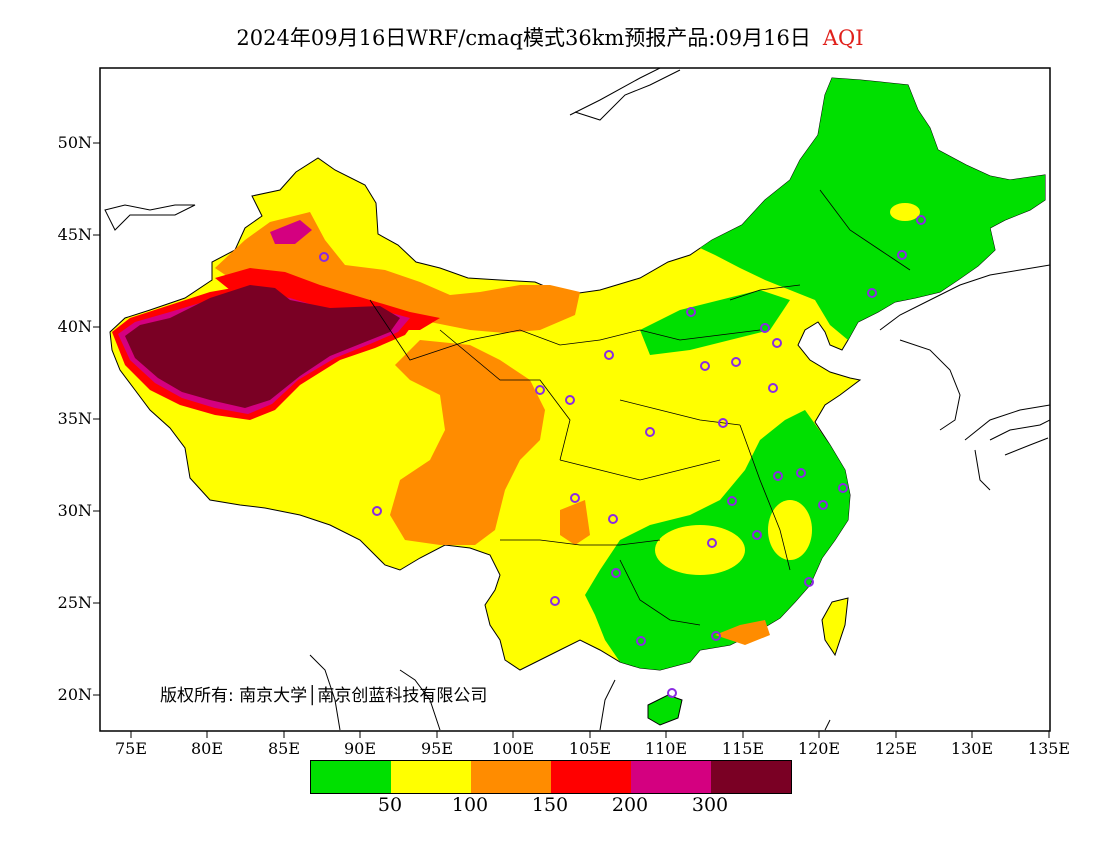 Image resolution: width=1100 pixels, height=850 pixels. Describe the element at coordinates (511, 777) in the screenshot. I see `legend-swatch-orange` at that location.